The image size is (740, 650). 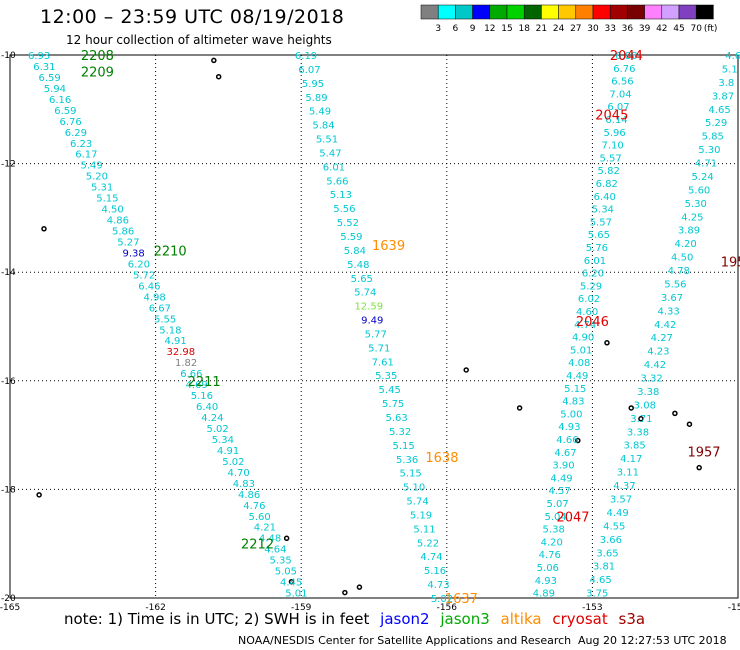 I want to click on wave-height-label: 1.82, so click(x=186, y=363).